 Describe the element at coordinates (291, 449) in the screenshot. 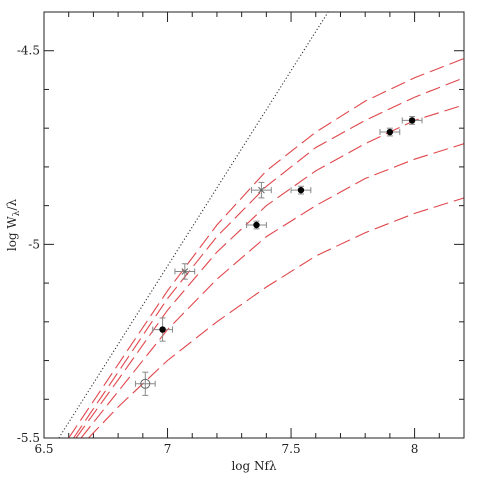

I see `x-tick-label: 7.5` at that location.